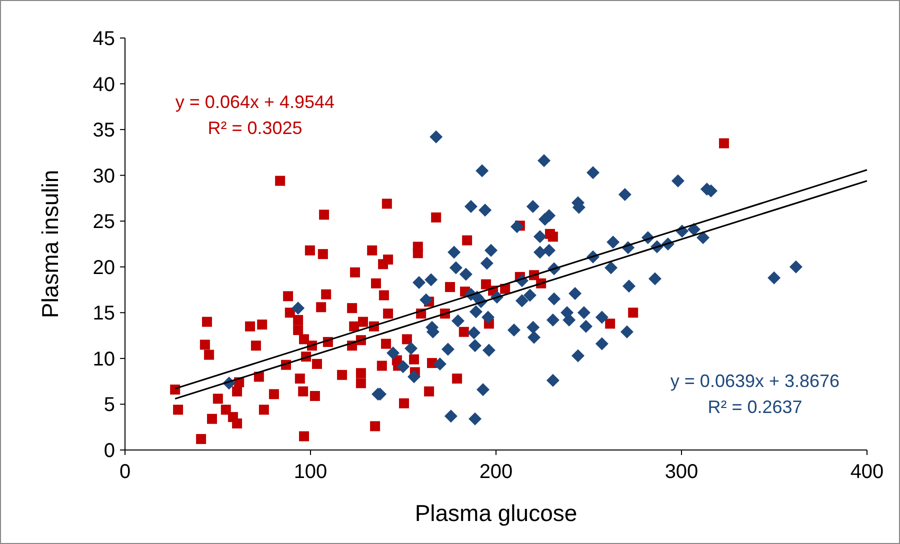  What do you see at coordinates (103, 222) in the screenshot?
I see `y-tick-label: 25` at bounding box center [103, 222].